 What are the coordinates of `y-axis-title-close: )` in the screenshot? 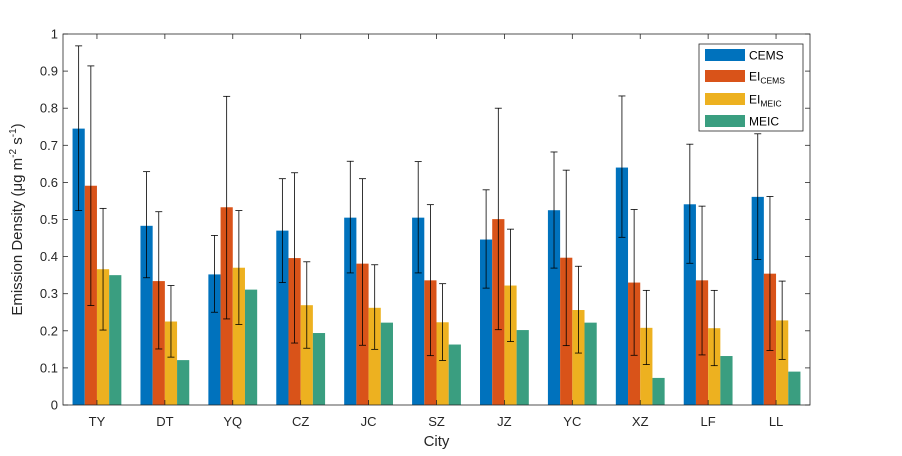 It's located at (17, 125).